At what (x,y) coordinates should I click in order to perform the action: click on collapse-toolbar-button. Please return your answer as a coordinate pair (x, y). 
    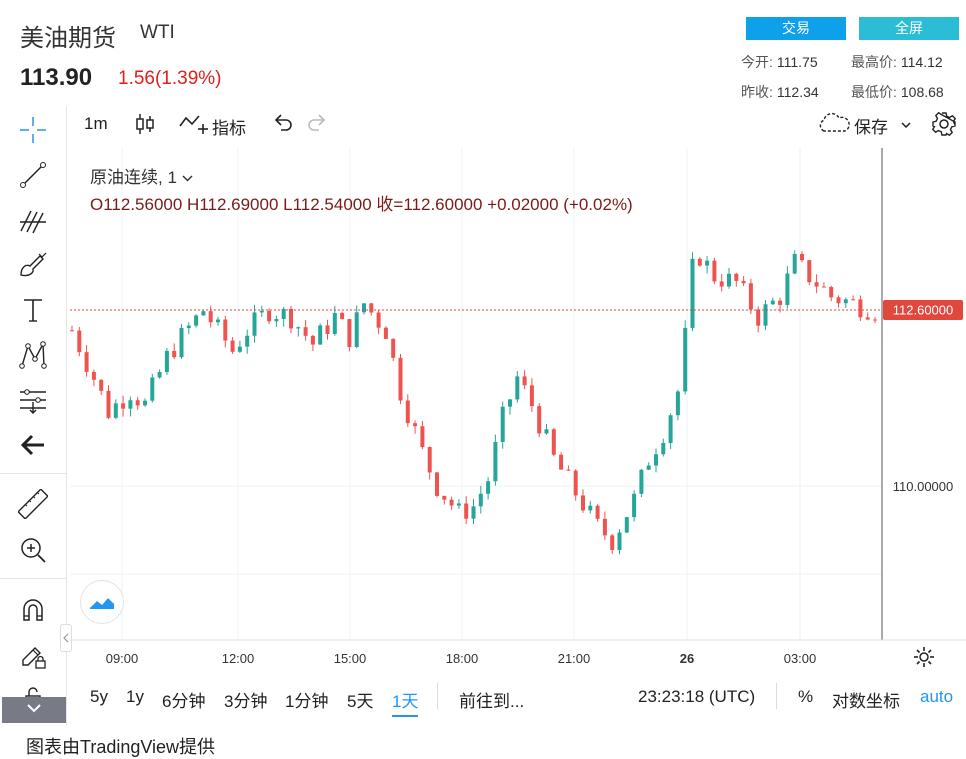
    Looking at the image, I should click on (34, 710).